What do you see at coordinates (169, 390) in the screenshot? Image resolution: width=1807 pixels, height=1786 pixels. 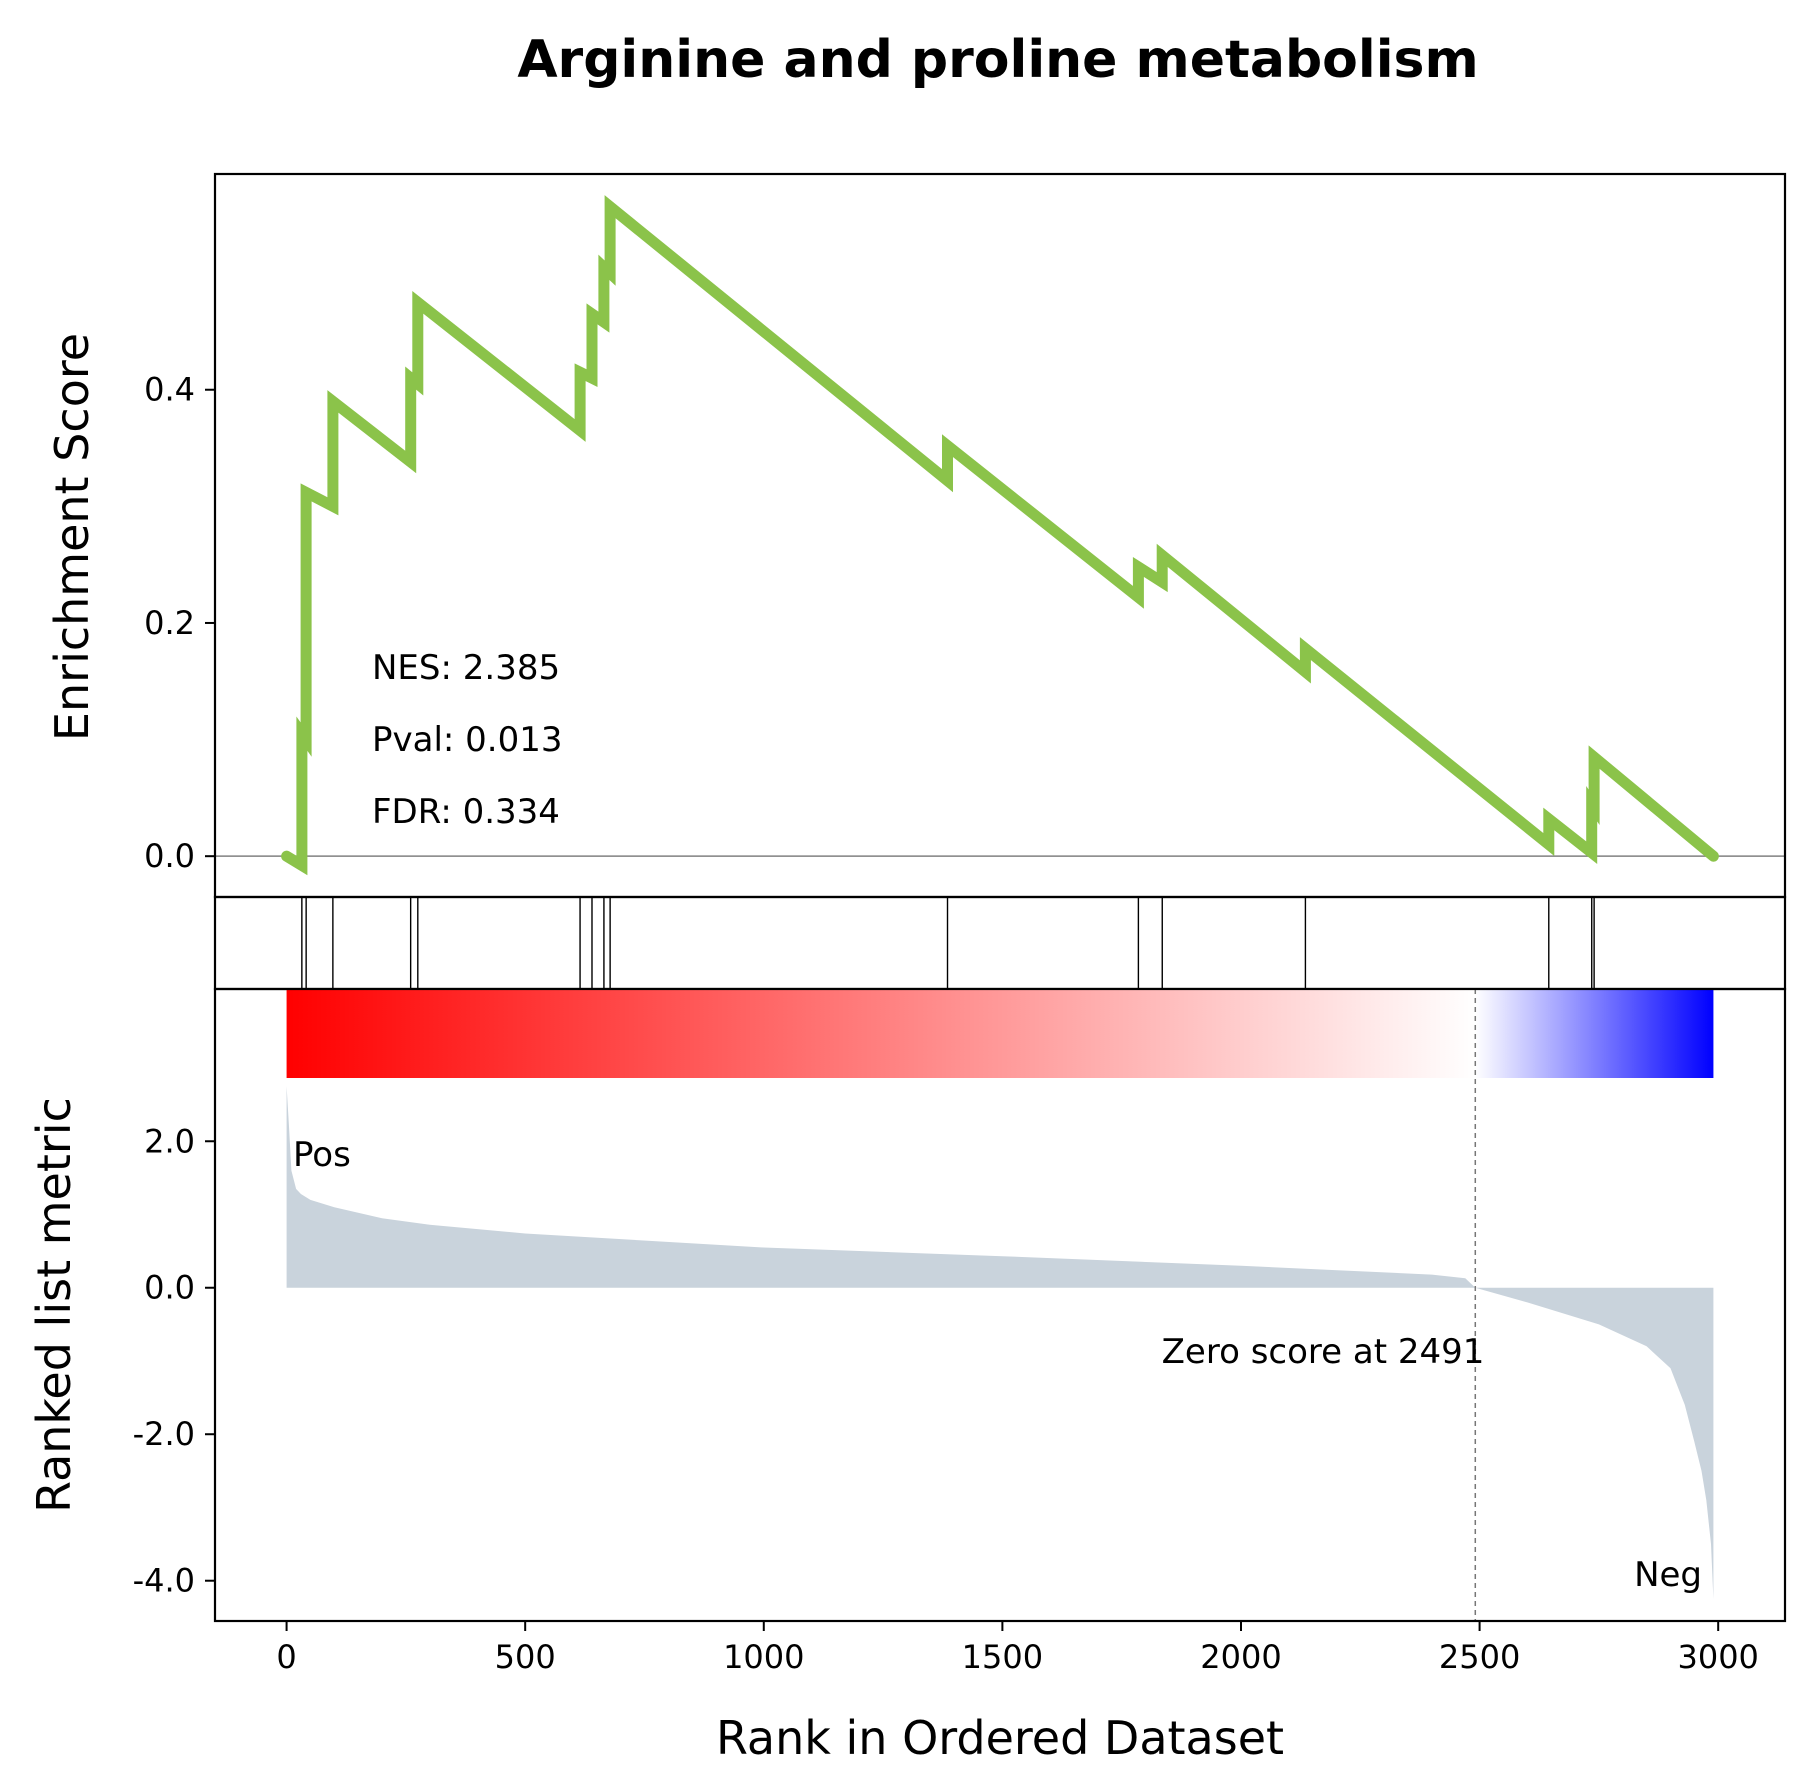 I see `es-y-tick-label: 0.4` at bounding box center [169, 390].